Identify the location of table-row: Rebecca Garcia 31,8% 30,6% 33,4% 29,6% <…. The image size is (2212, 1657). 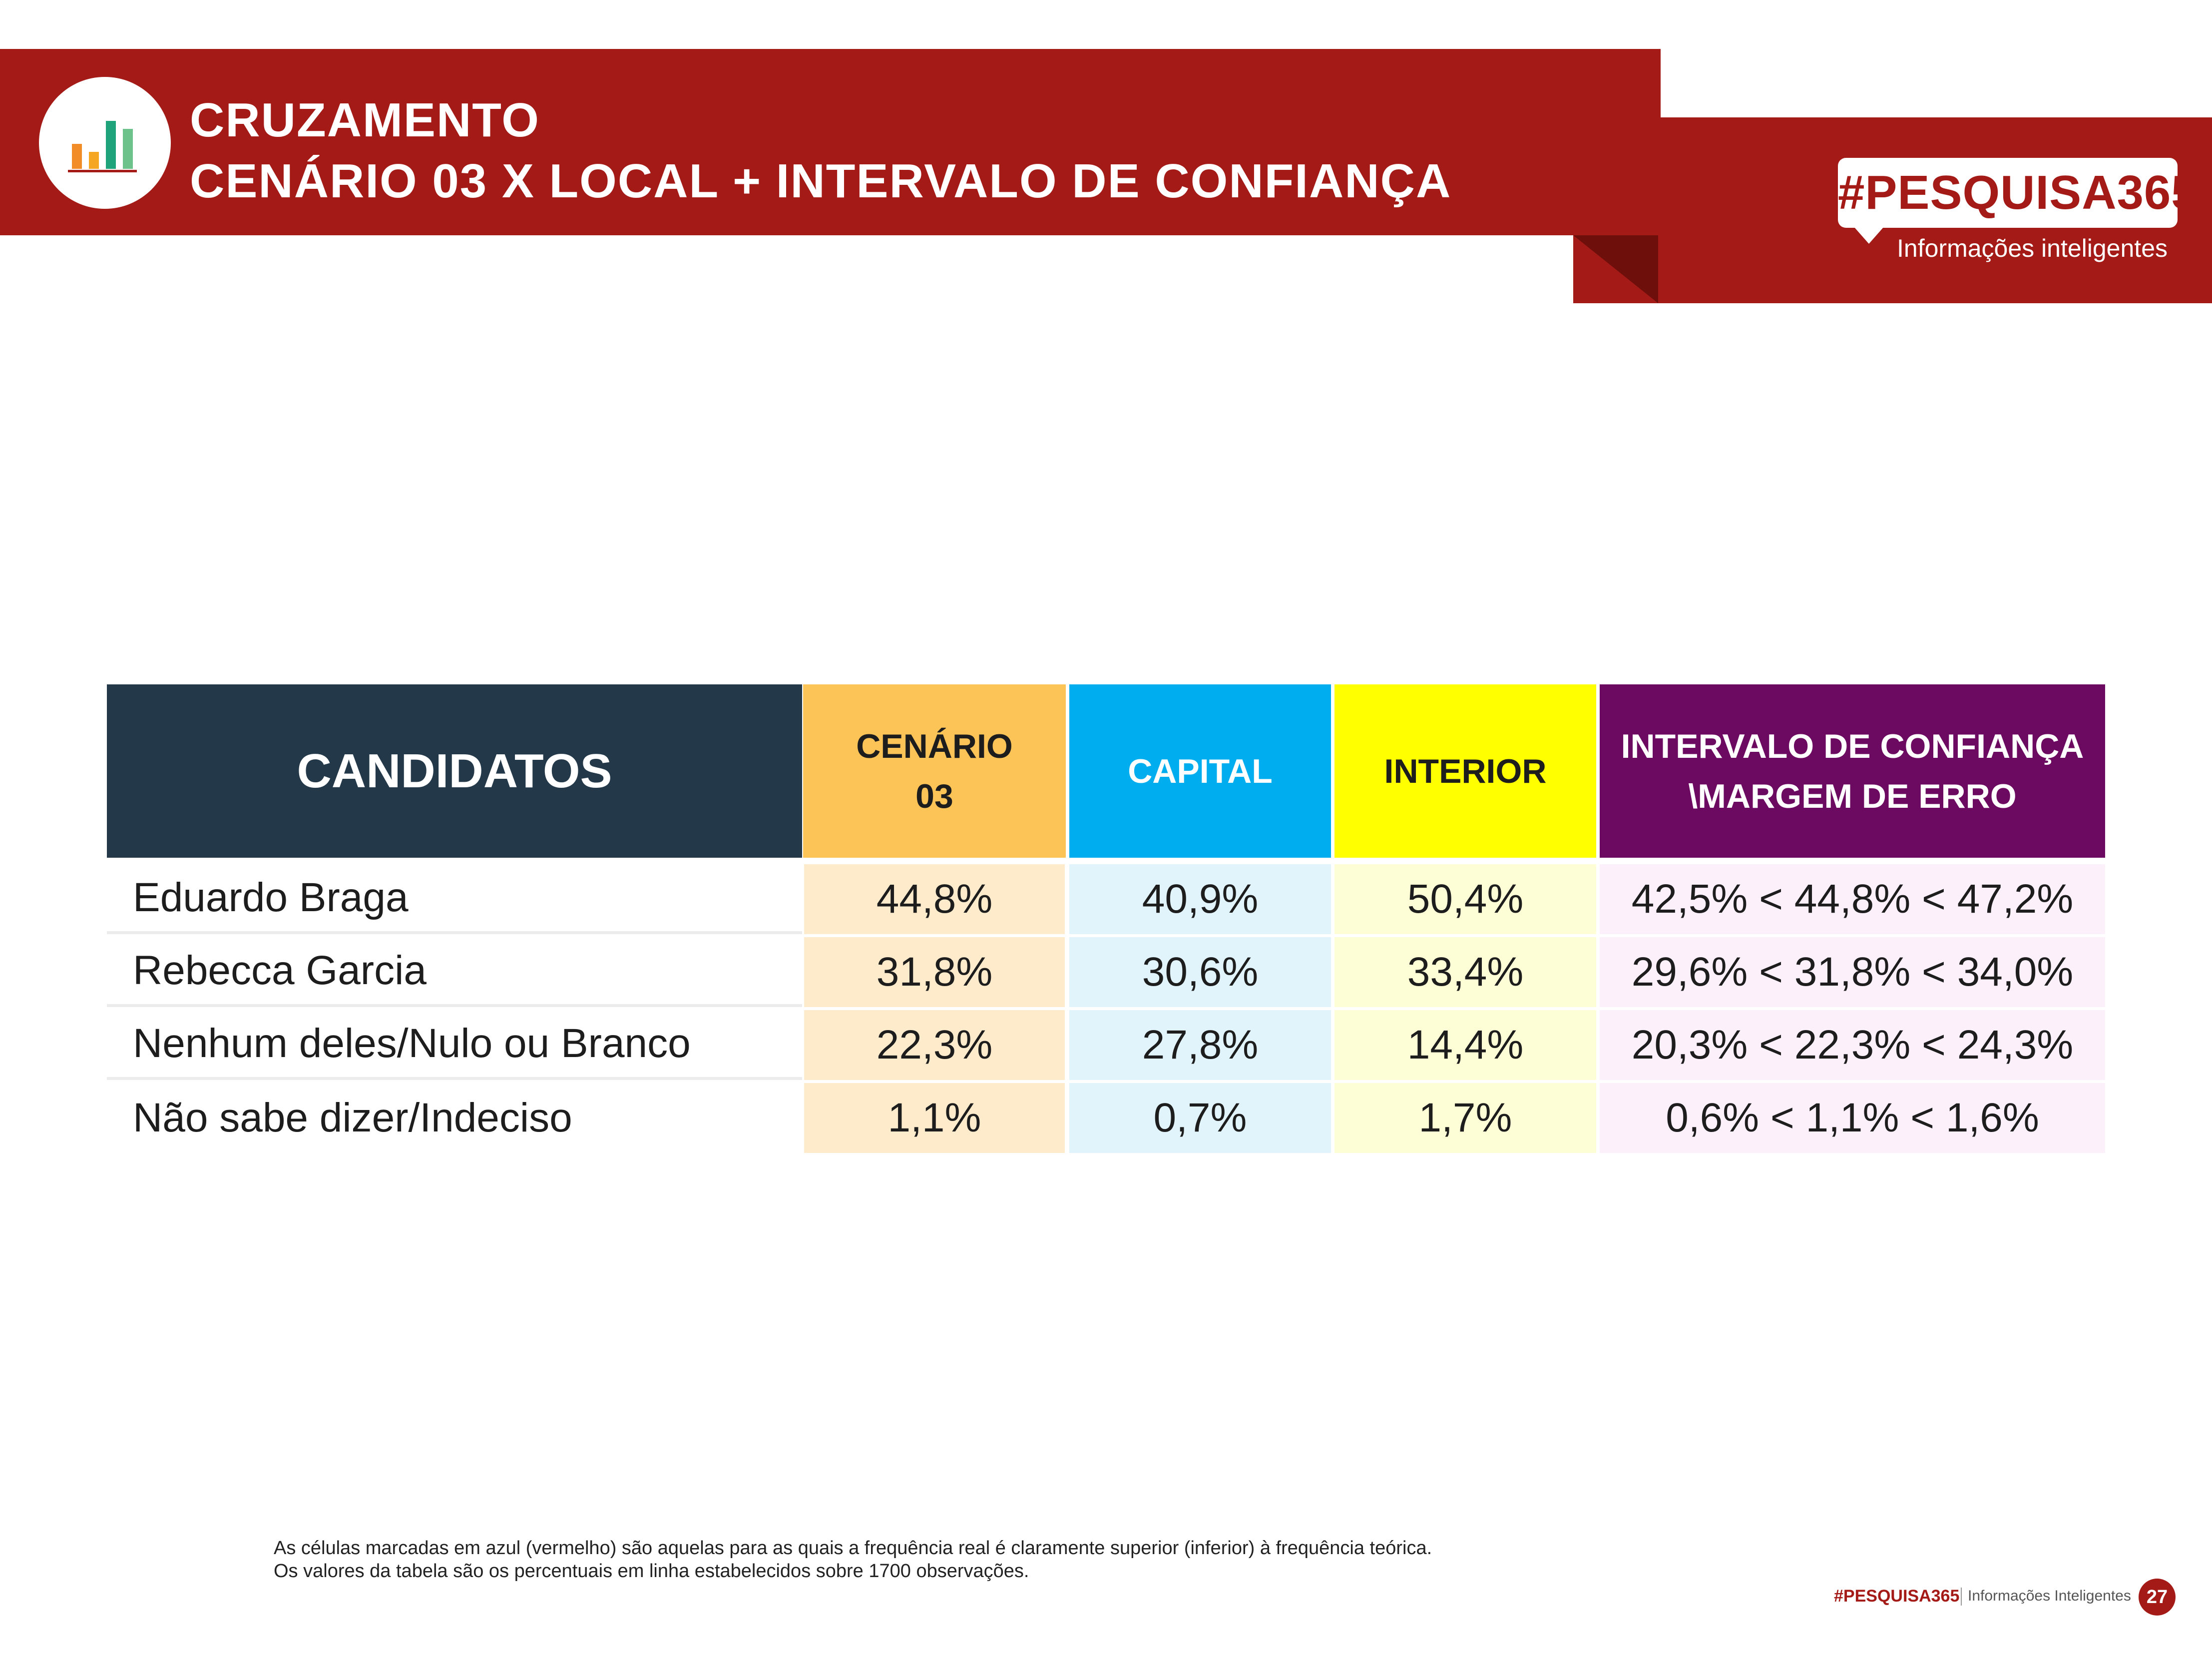
(1106, 972).